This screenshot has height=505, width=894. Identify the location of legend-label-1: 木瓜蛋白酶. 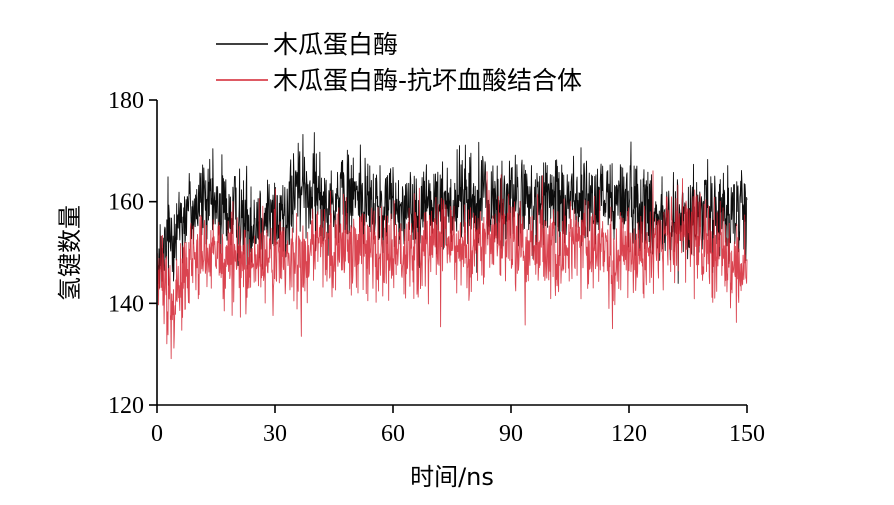
(335, 44).